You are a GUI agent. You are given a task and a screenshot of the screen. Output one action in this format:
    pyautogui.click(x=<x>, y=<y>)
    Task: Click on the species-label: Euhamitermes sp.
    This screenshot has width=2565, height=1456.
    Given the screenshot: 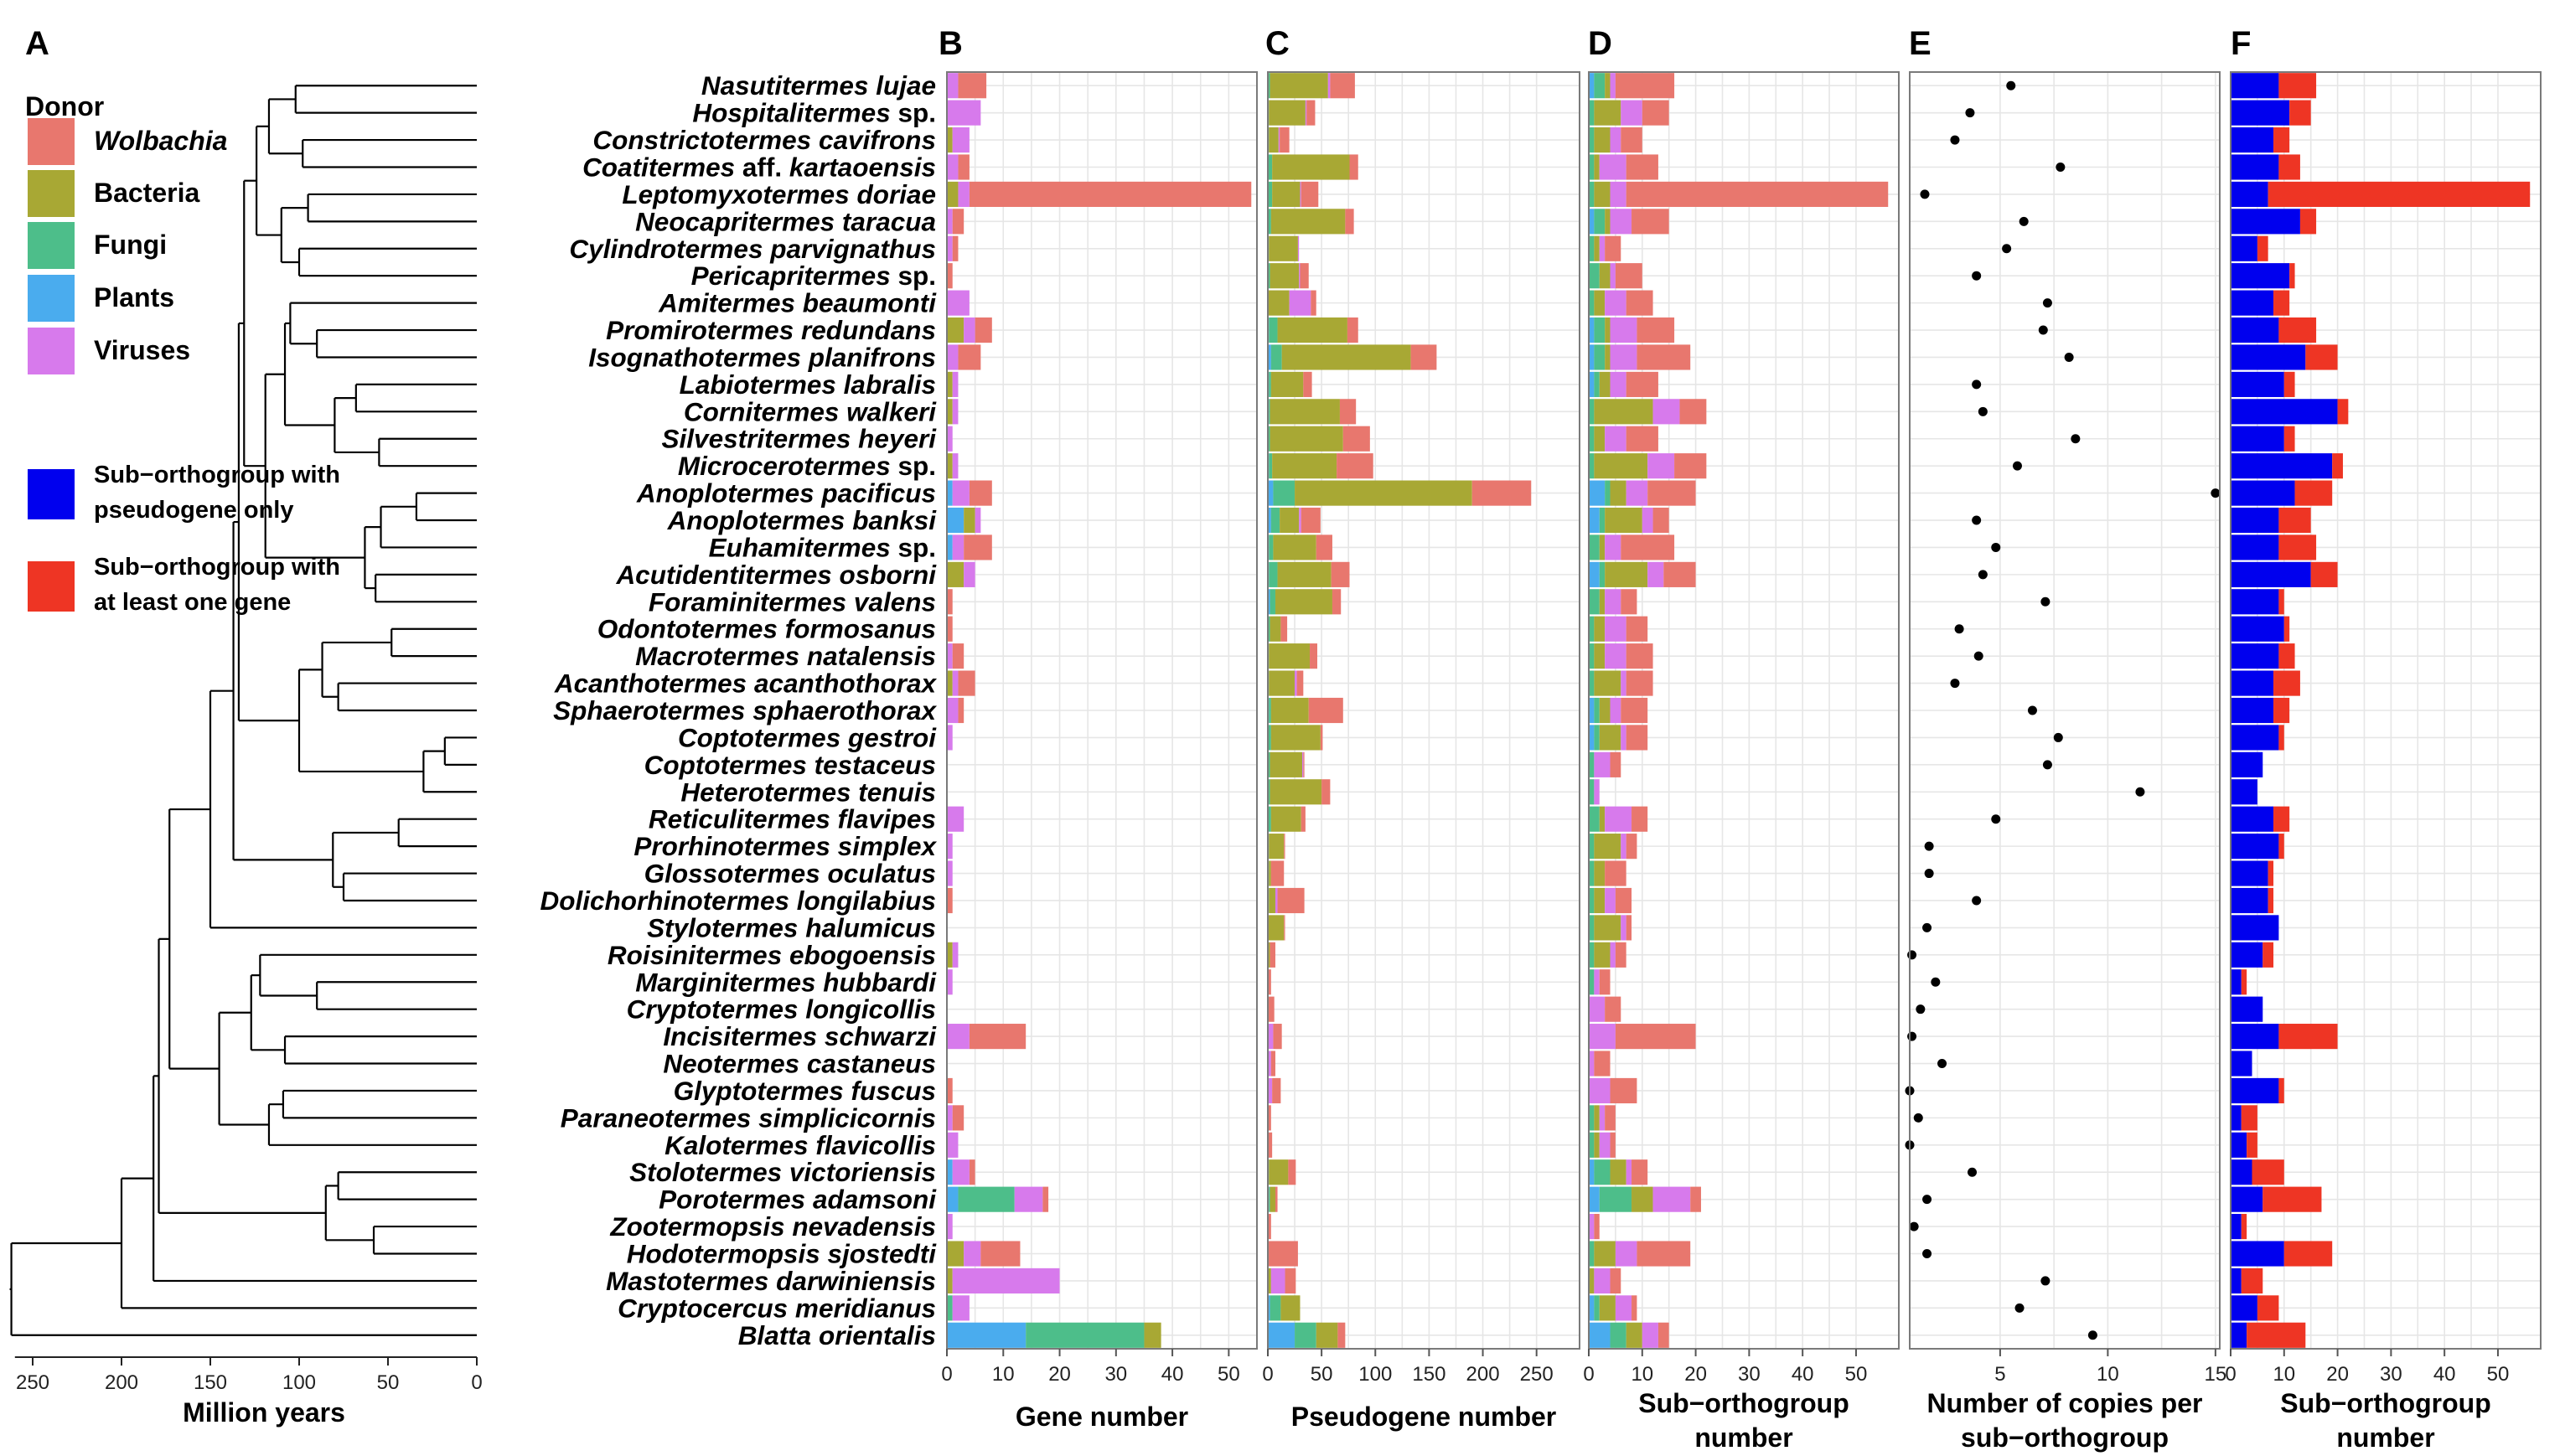 What is the action you would take?
    pyautogui.click(x=822, y=547)
    